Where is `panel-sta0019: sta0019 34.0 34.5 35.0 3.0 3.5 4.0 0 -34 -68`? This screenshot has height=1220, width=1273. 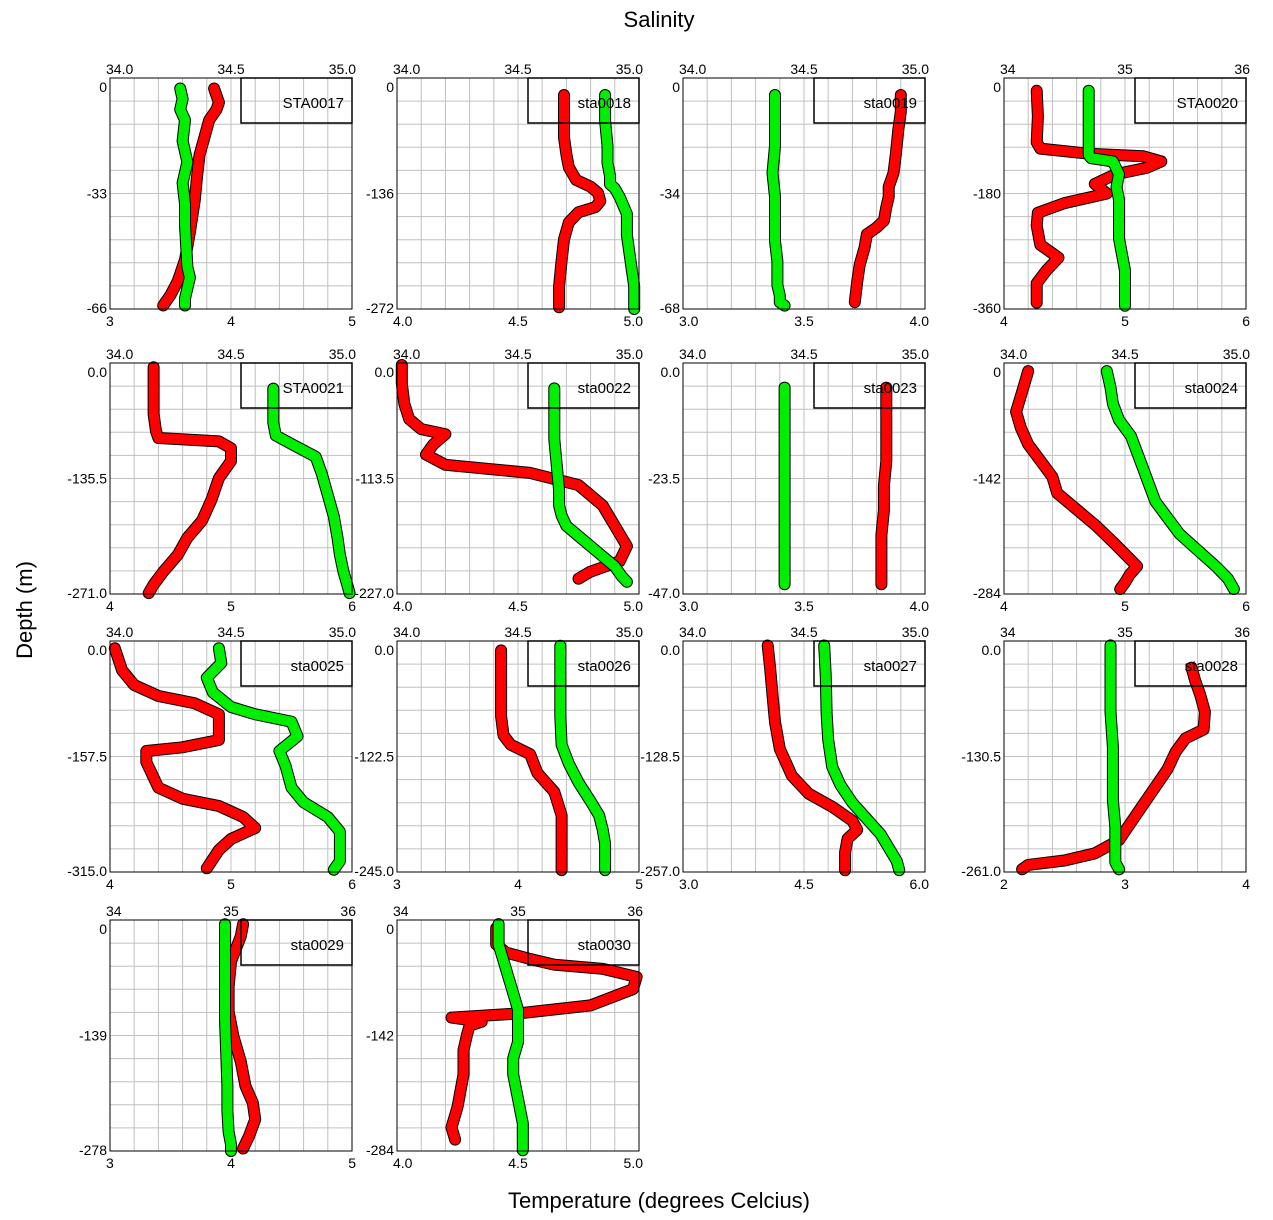
panel-sta0019: sta0019 34.0 34.5 35.0 3.0 3.5 4.0 0 -34 -68 is located at coordinates (794, 195).